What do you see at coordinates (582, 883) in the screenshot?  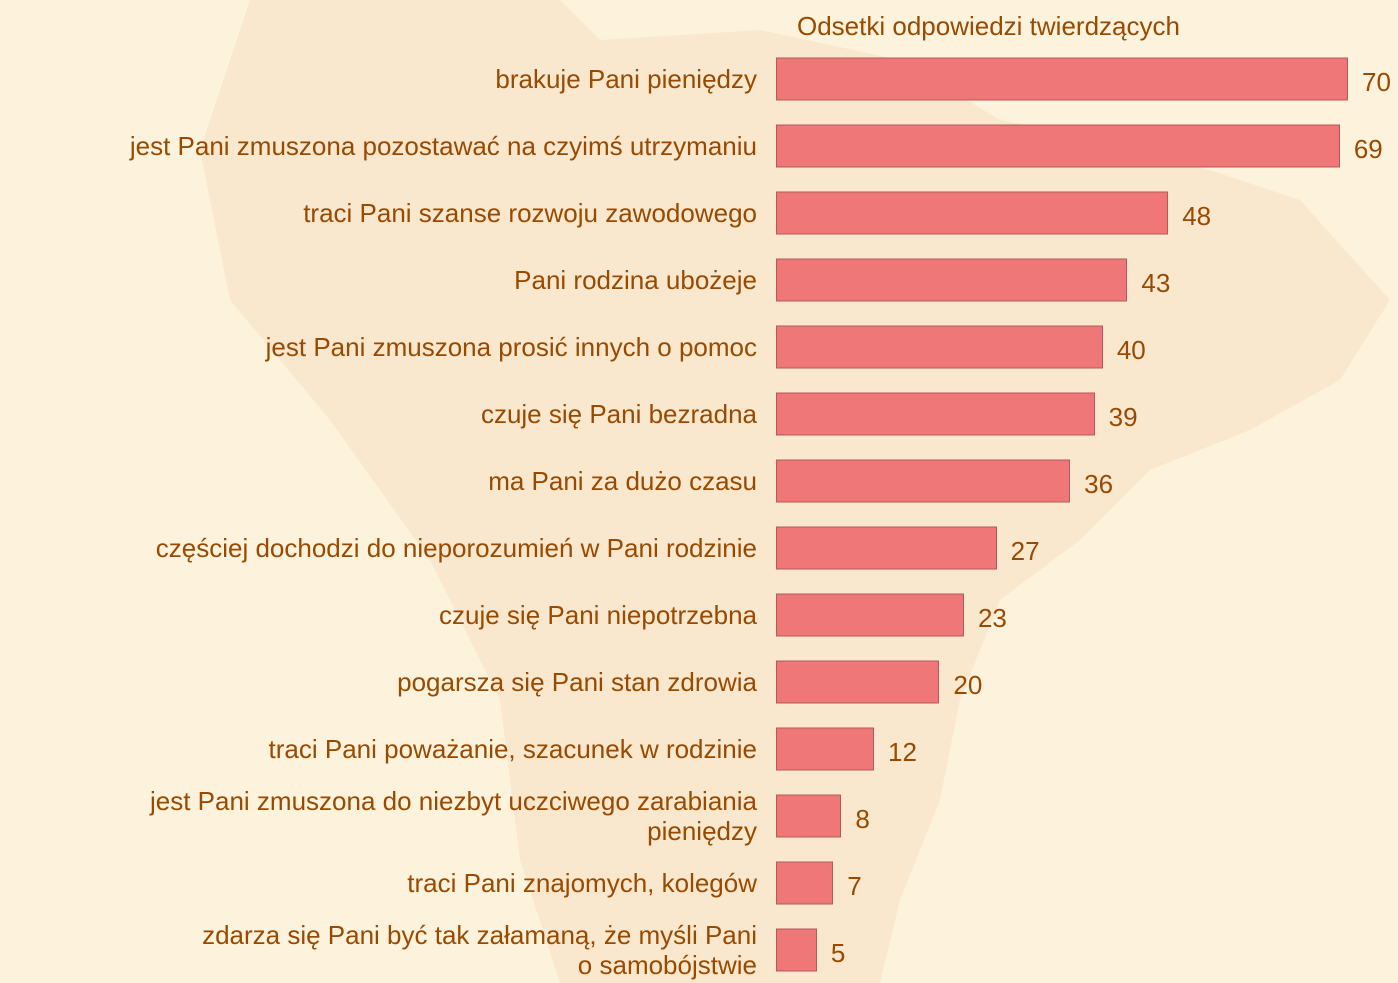 I see `category-label: traci Pani znajomych, kolegów` at bounding box center [582, 883].